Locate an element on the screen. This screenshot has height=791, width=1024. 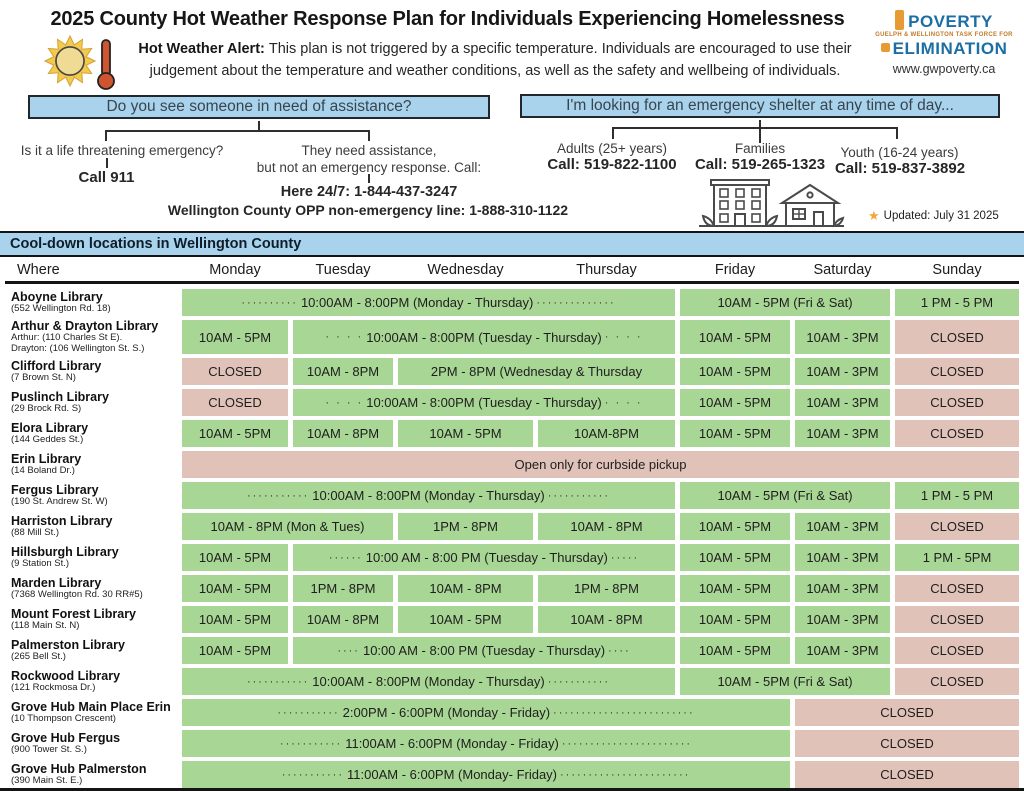
schedule-hours-text: 10AM - 8PM is located at coordinates (465, 588).